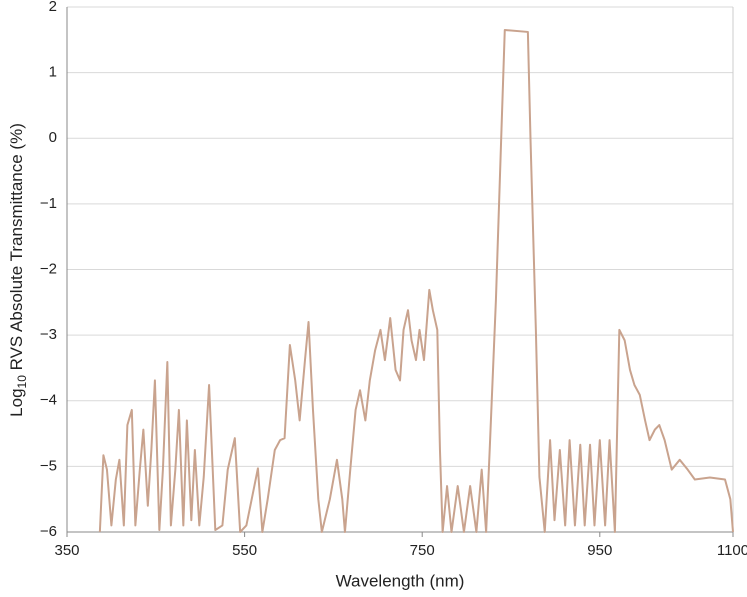 Image resolution: width=747 pixels, height=597 pixels. I want to click on y-axis-title: Log10 RVS Absolute Transmittance (%), so click(18, 270).